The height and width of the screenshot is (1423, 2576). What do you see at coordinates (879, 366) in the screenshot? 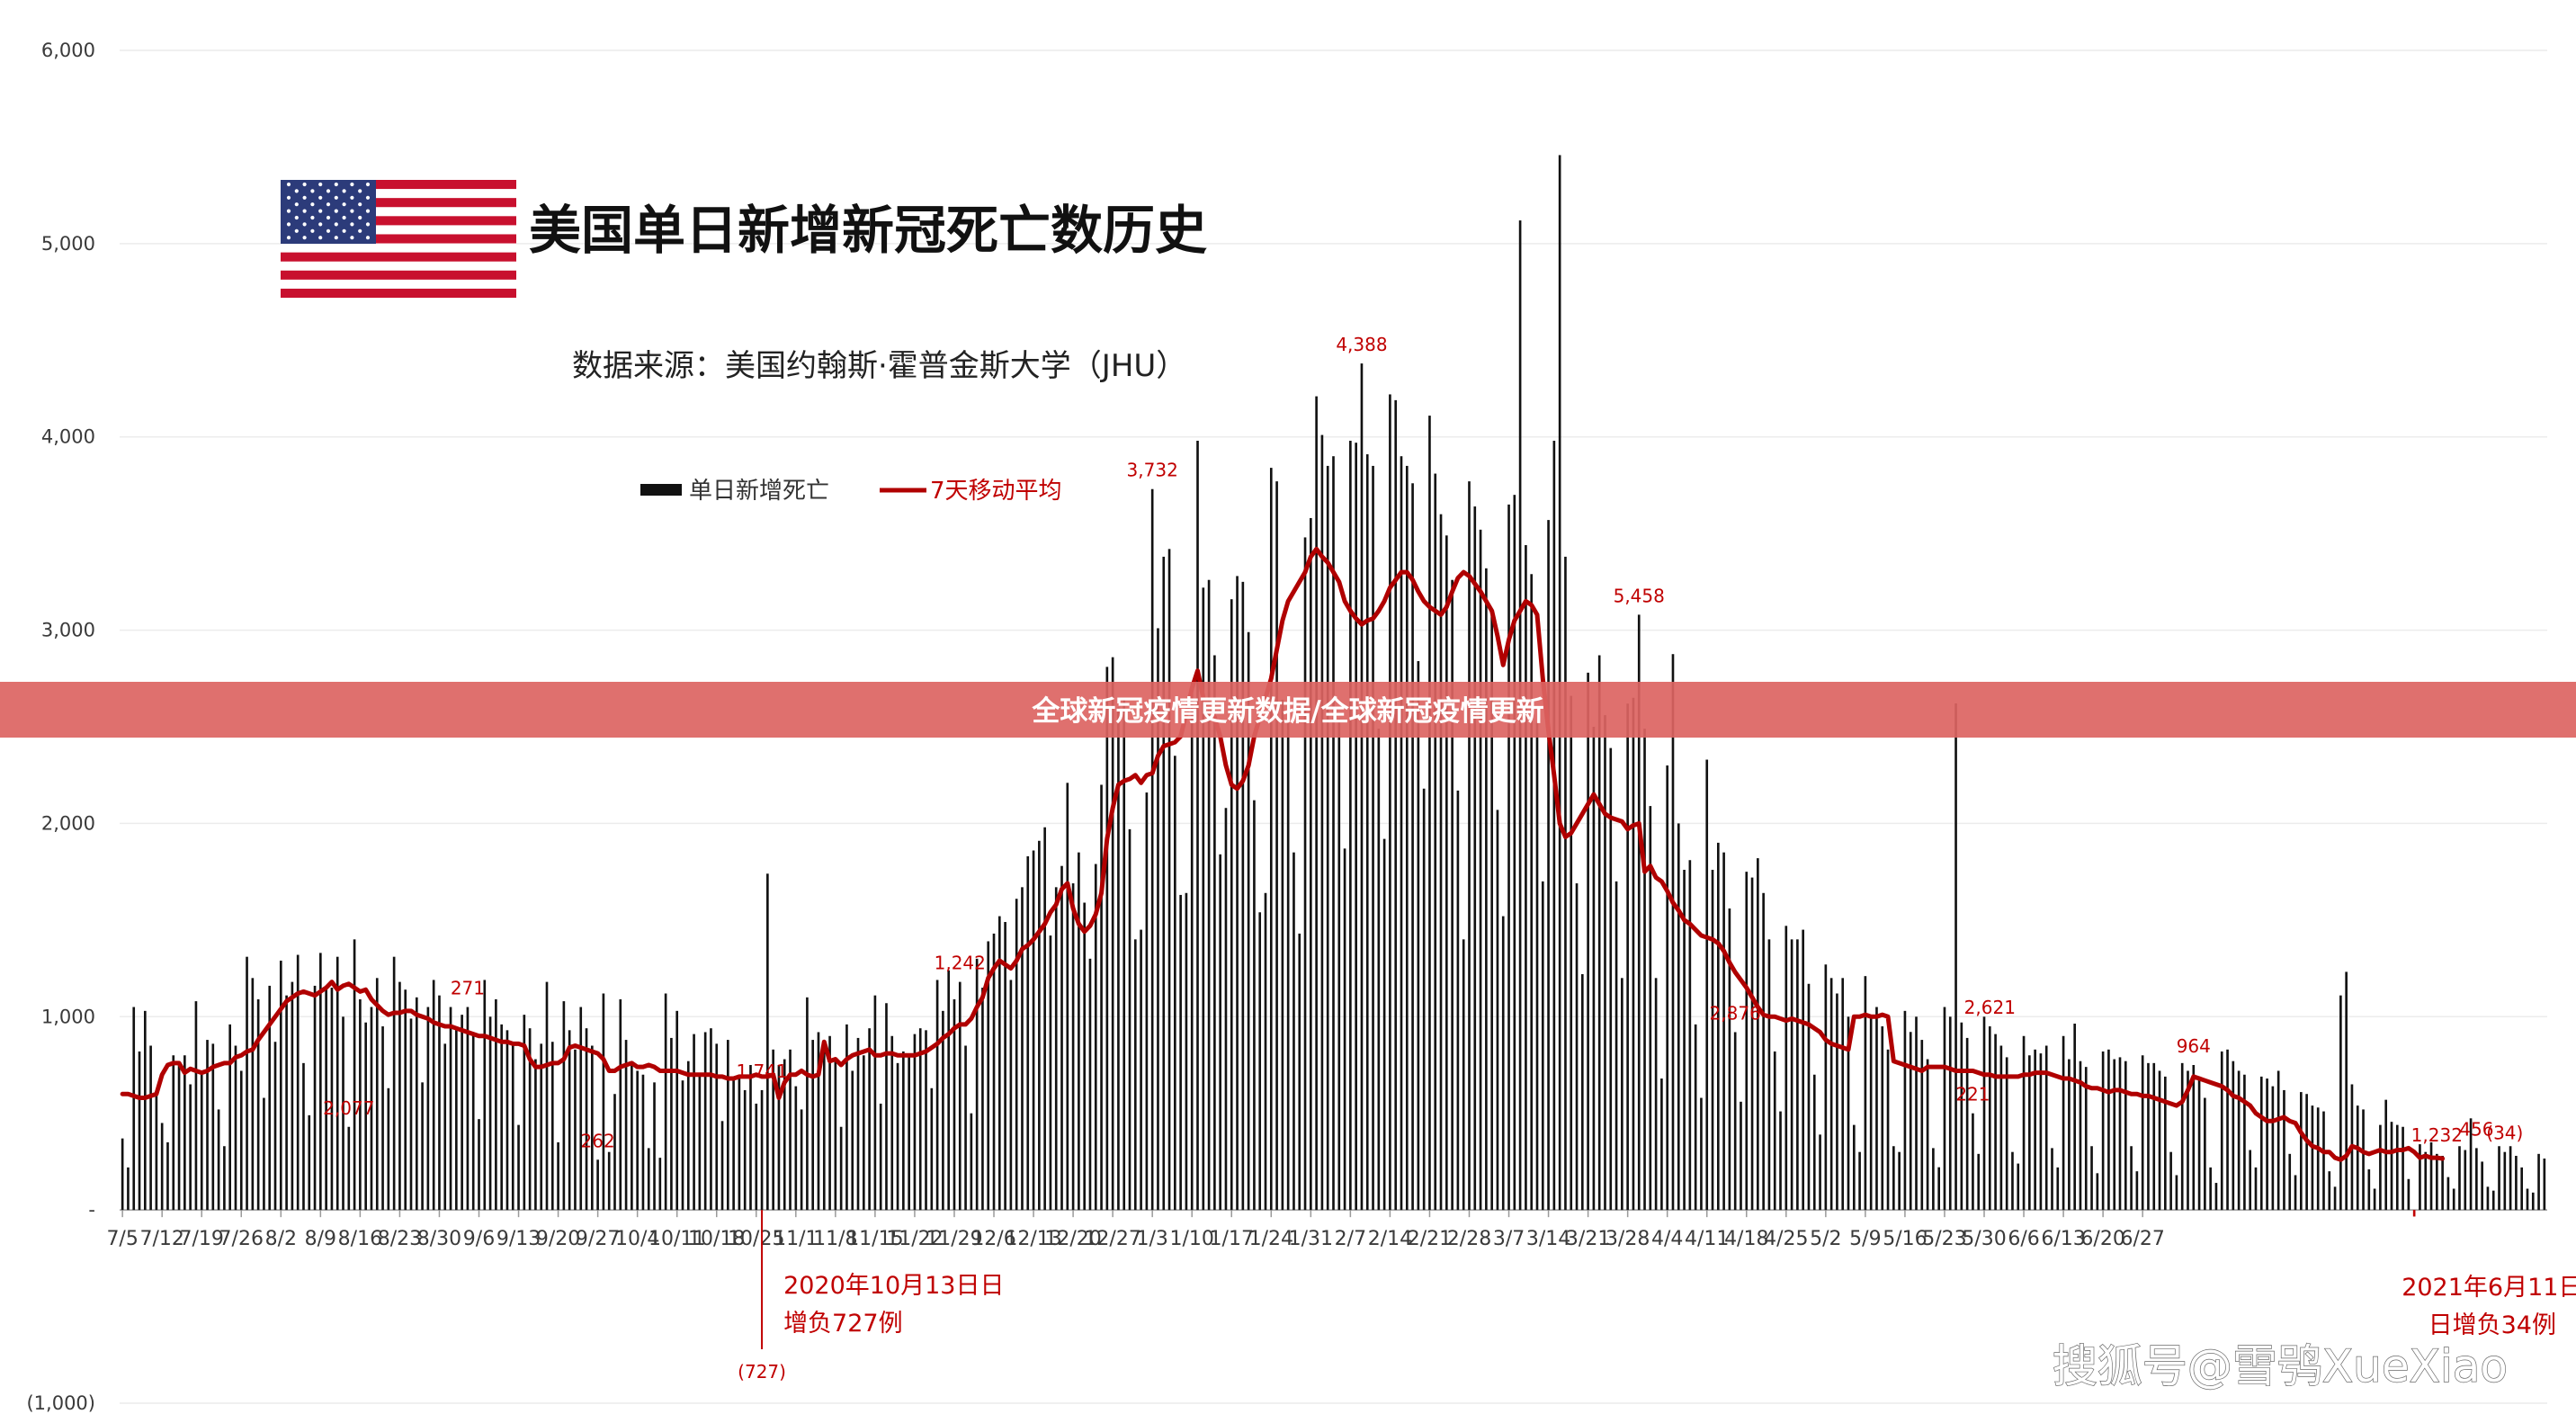
I see `chart-subtitle: 数据来源：美国约翰斯·霍普金斯大学（JHU）` at bounding box center [879, 366].